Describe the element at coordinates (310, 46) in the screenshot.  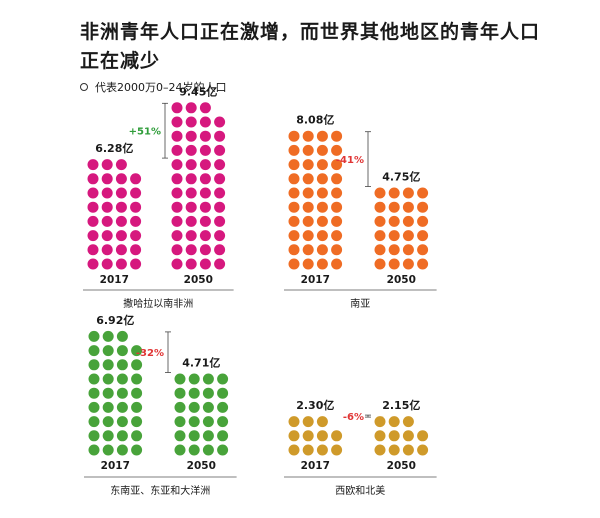
I see `chart-title: 非洲青年人口正在激增，而世界其他地区的青年人口正在减少` at that location.